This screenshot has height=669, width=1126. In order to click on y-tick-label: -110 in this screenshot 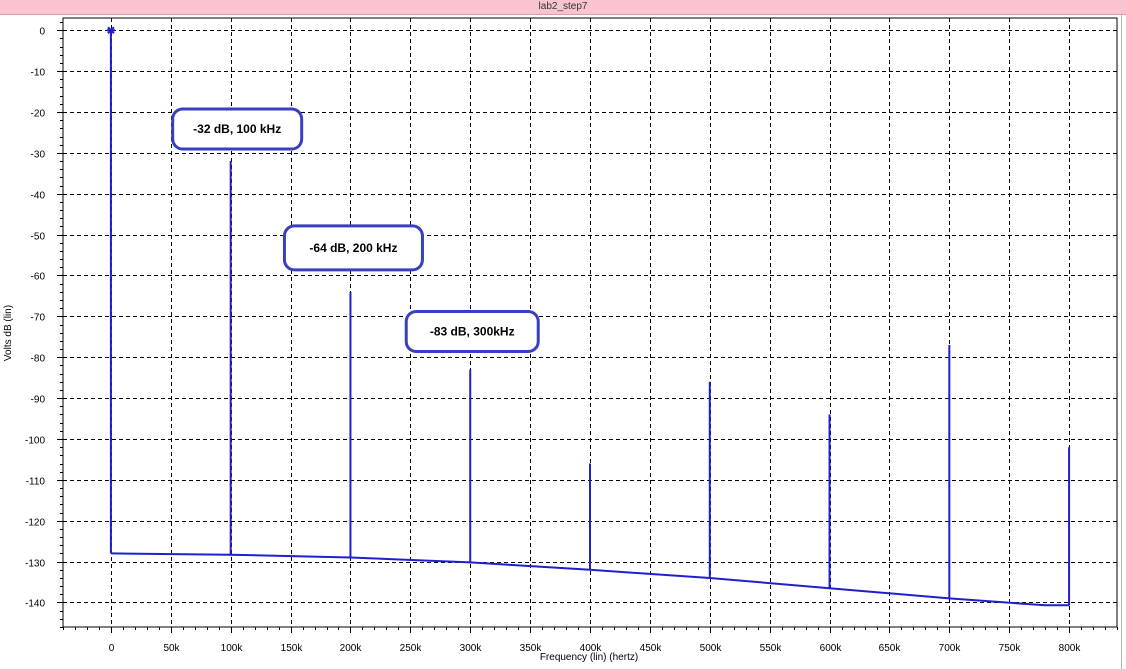, I will do `click(36, 482)`.